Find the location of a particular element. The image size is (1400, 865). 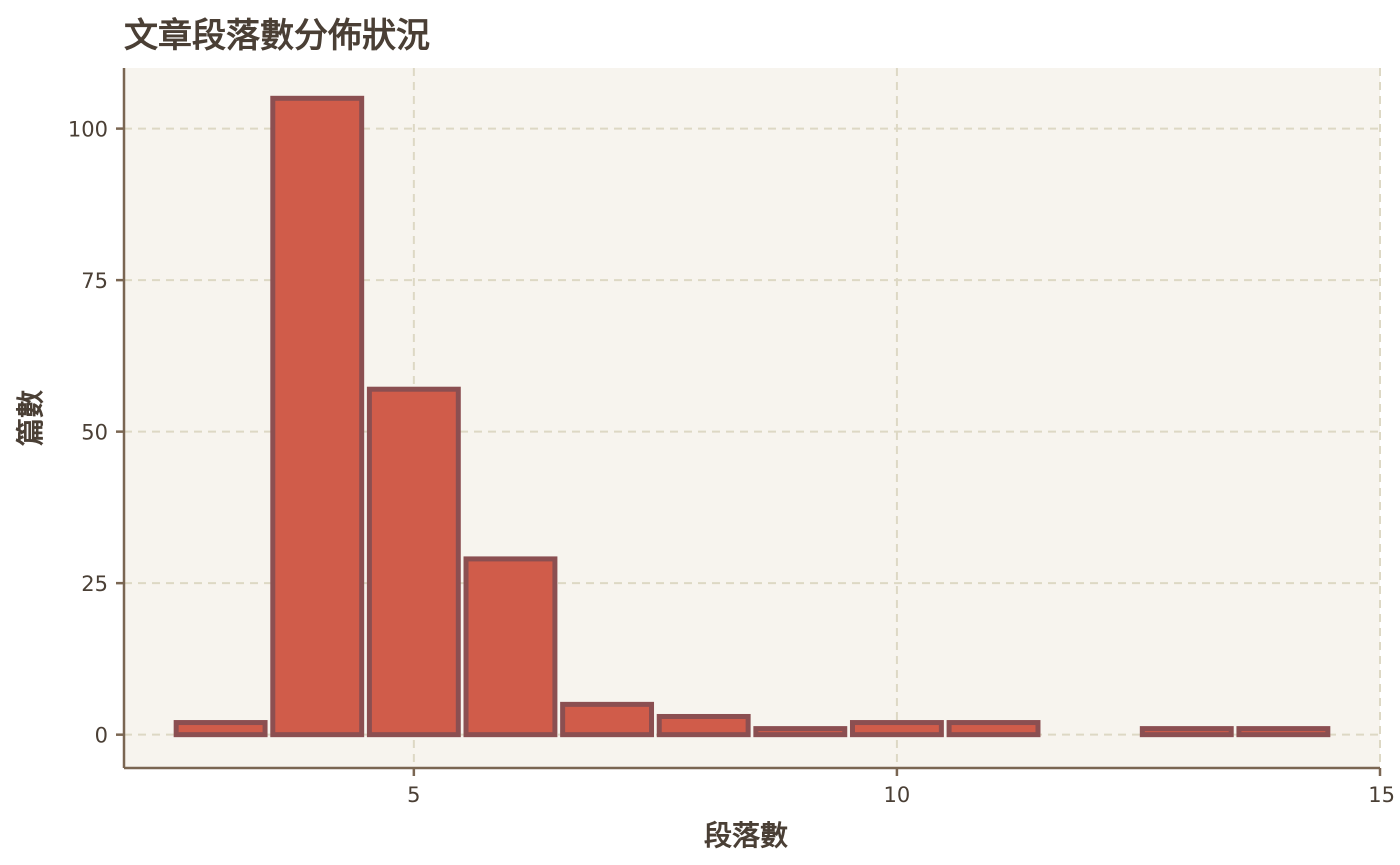

y-tick-label: 50 is located at coordinates (94, 433).